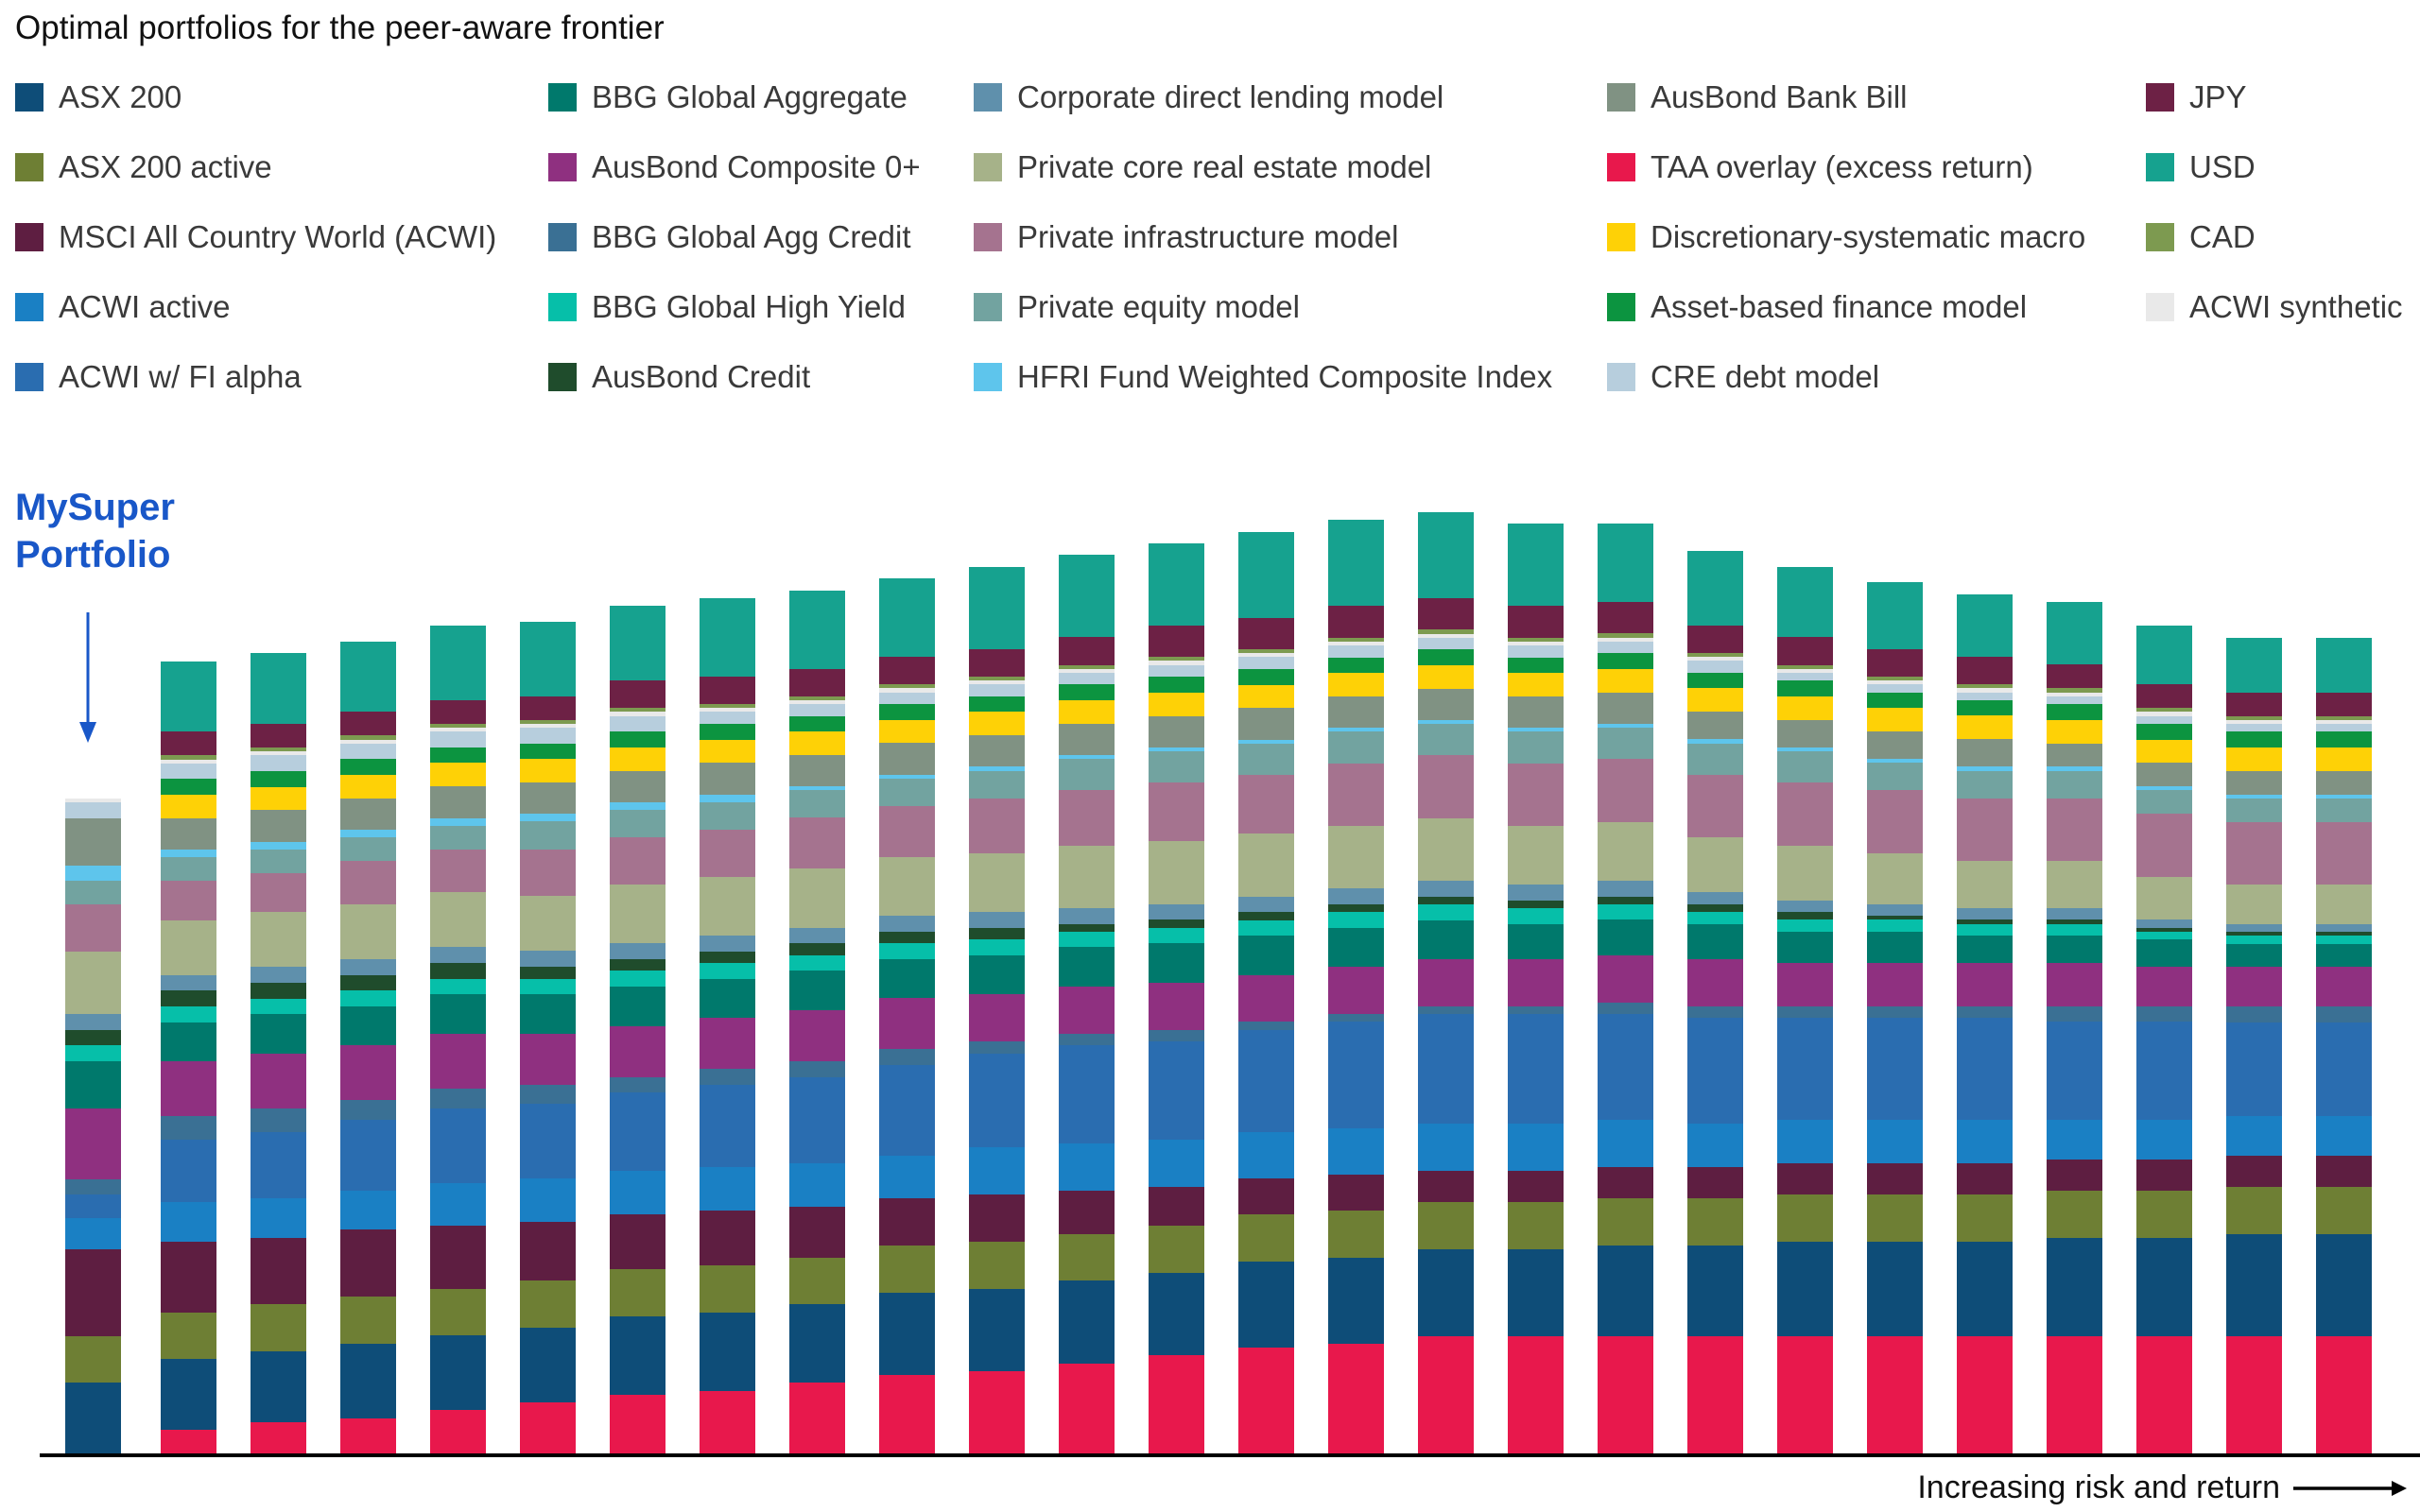 The image size is (2420, 1512). I want to click on x-axis-label-text: Increasing risk and return, so click(2098, 1487).